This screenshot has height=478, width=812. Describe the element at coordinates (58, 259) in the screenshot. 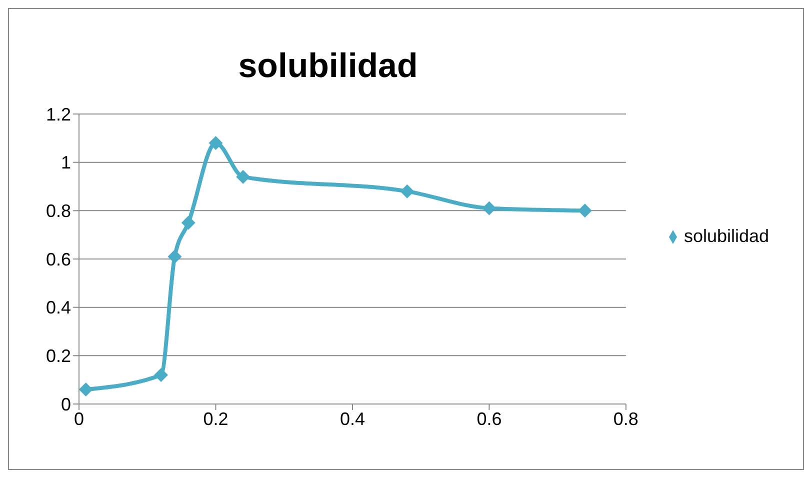

I see `y-tick-label: 0.6` at that location.